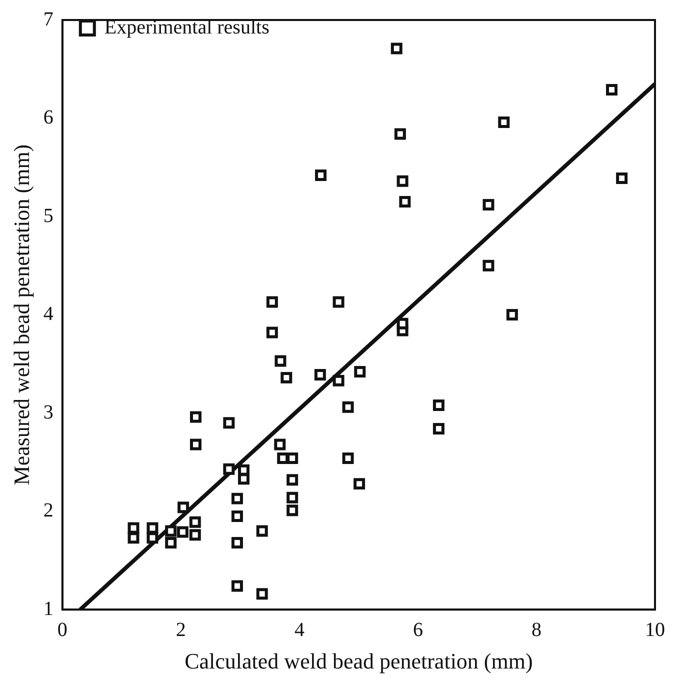 Image resolution: width=673 pixels, height=686 pixels. I want to click on y-axis-title: Measured weld bead penetration (mm), so click(21, 315).